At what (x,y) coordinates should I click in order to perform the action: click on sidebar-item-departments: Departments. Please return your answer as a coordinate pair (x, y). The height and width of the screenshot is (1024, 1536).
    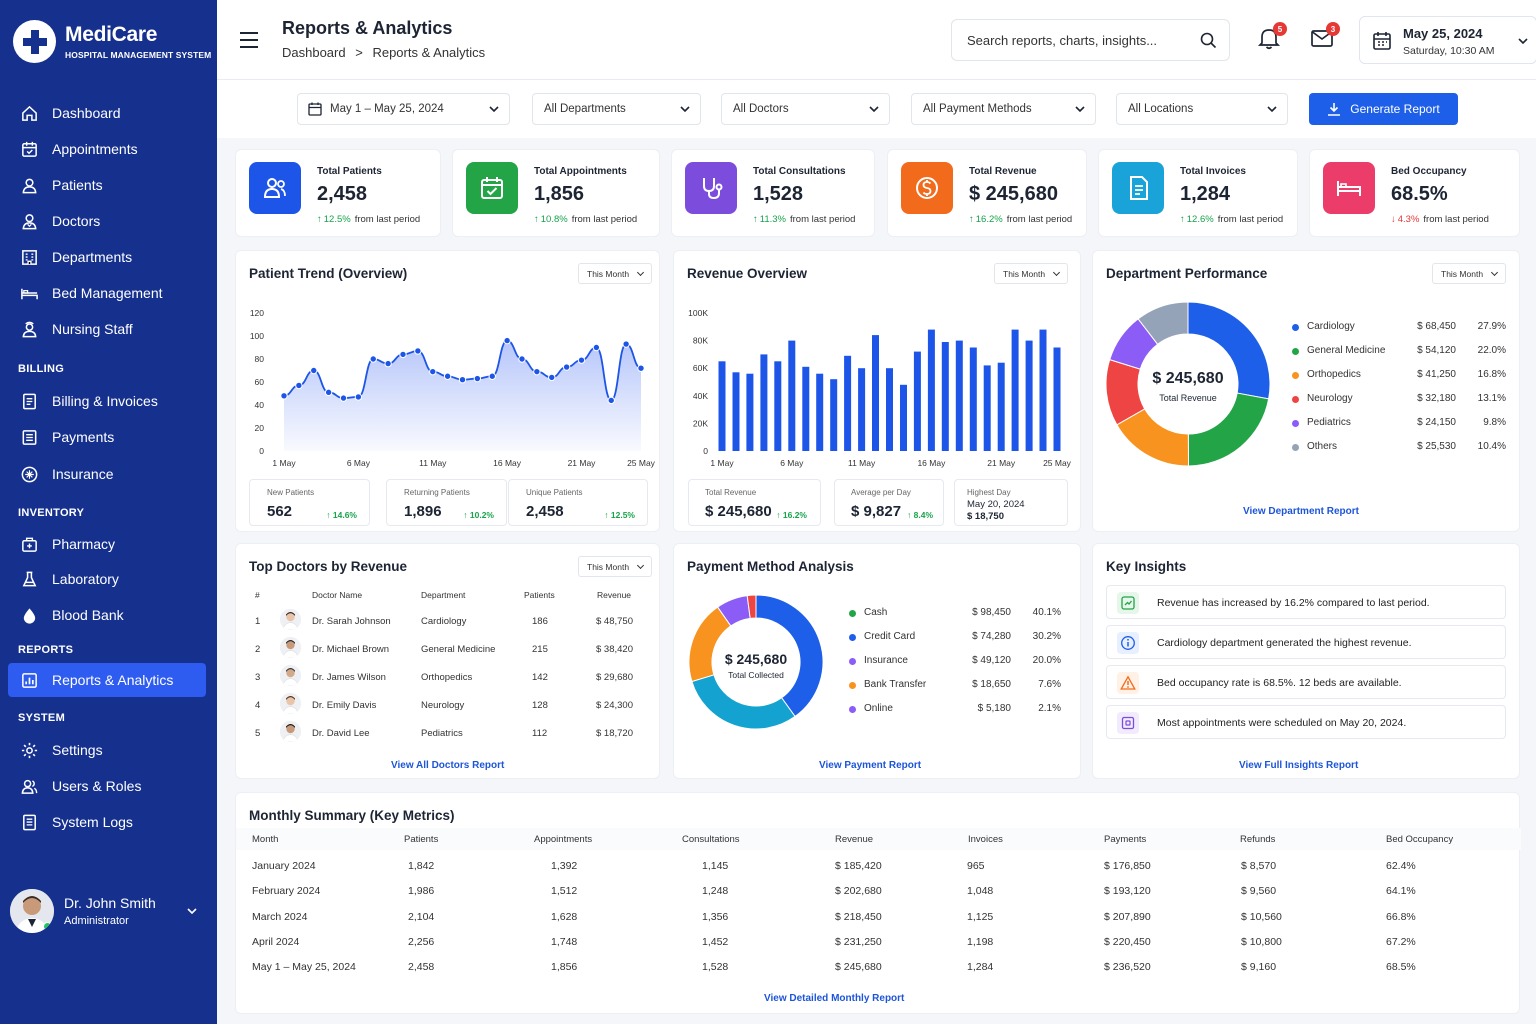
    Looking at the image, I should click on (107, 257).